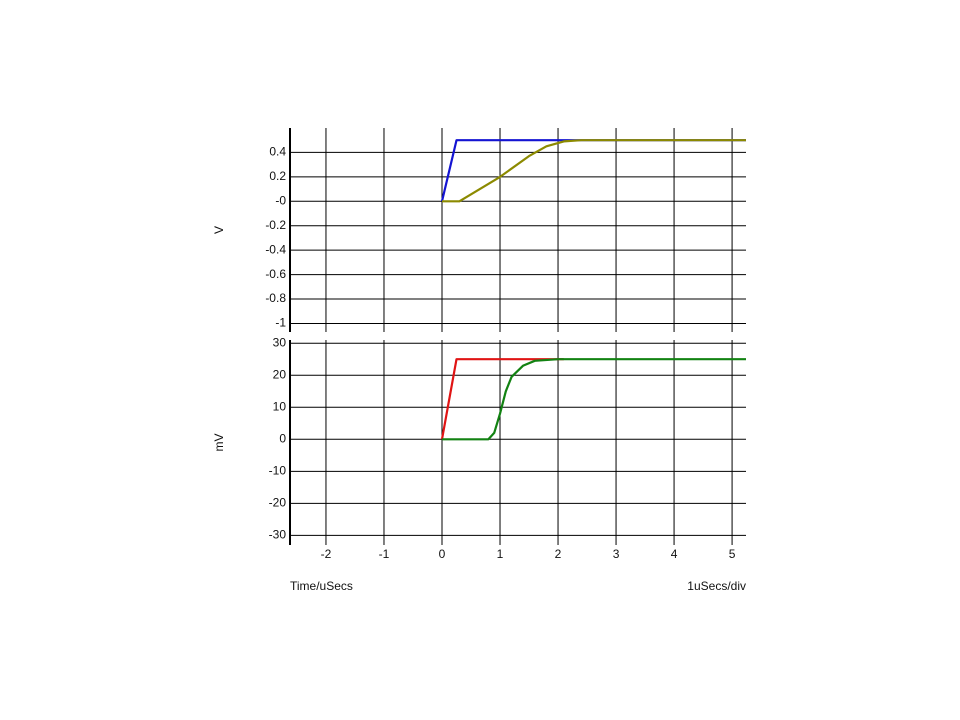 The height and width of the screenshot is (720, 960). I want to click on y-tick-label: 0.2, so click(277, 176).